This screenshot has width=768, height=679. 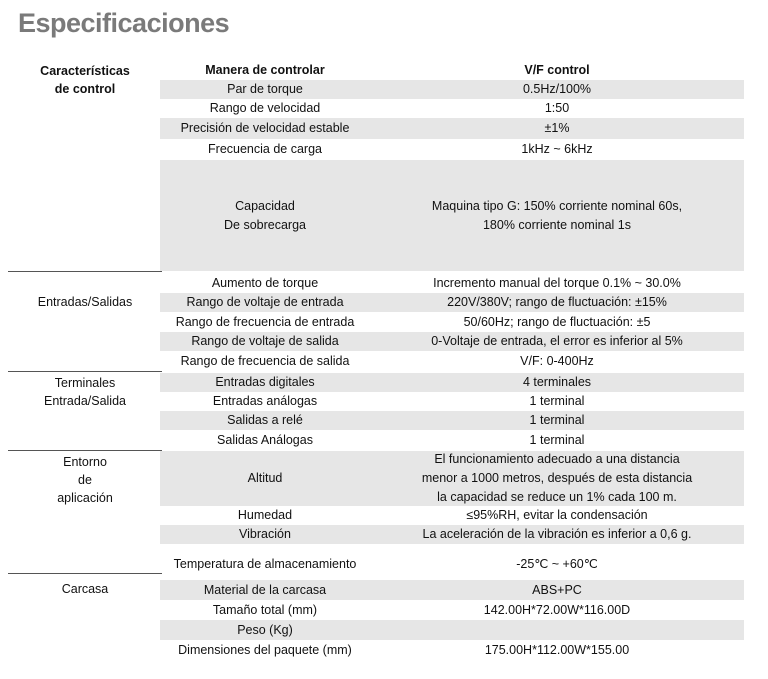 I want to click on table-row: Precisión de velocidad estable ±1%, so click(x=452, y=128).